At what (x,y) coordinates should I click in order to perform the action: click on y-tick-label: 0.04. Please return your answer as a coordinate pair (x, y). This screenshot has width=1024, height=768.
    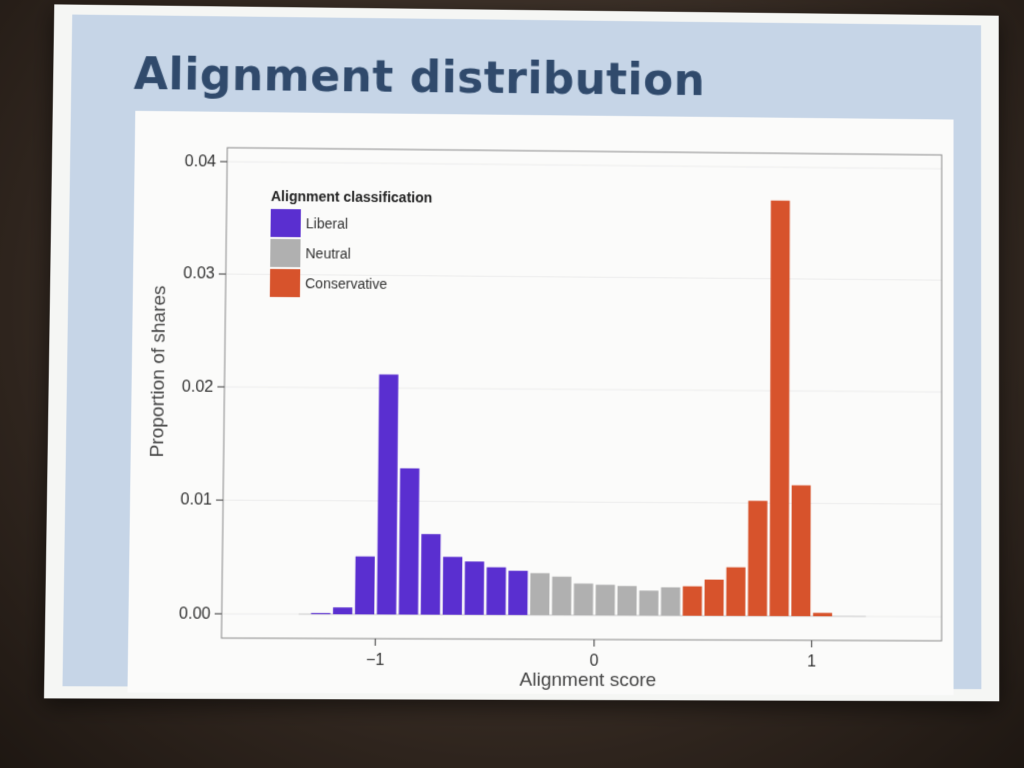
    Looking at the image, I should click on (201, 161).